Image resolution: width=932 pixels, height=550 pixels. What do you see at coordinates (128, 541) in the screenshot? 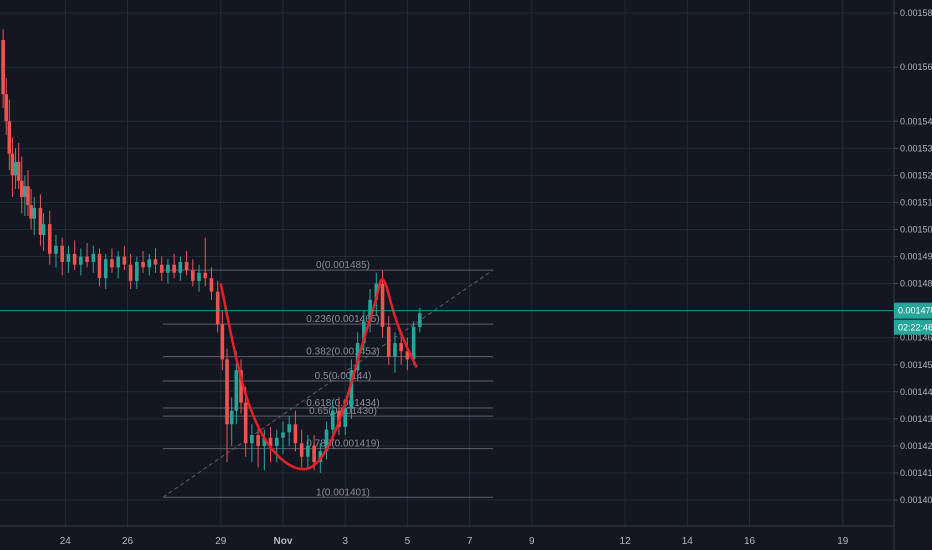
I see `time-tick-label: 26` at bounding box center [128, 541].